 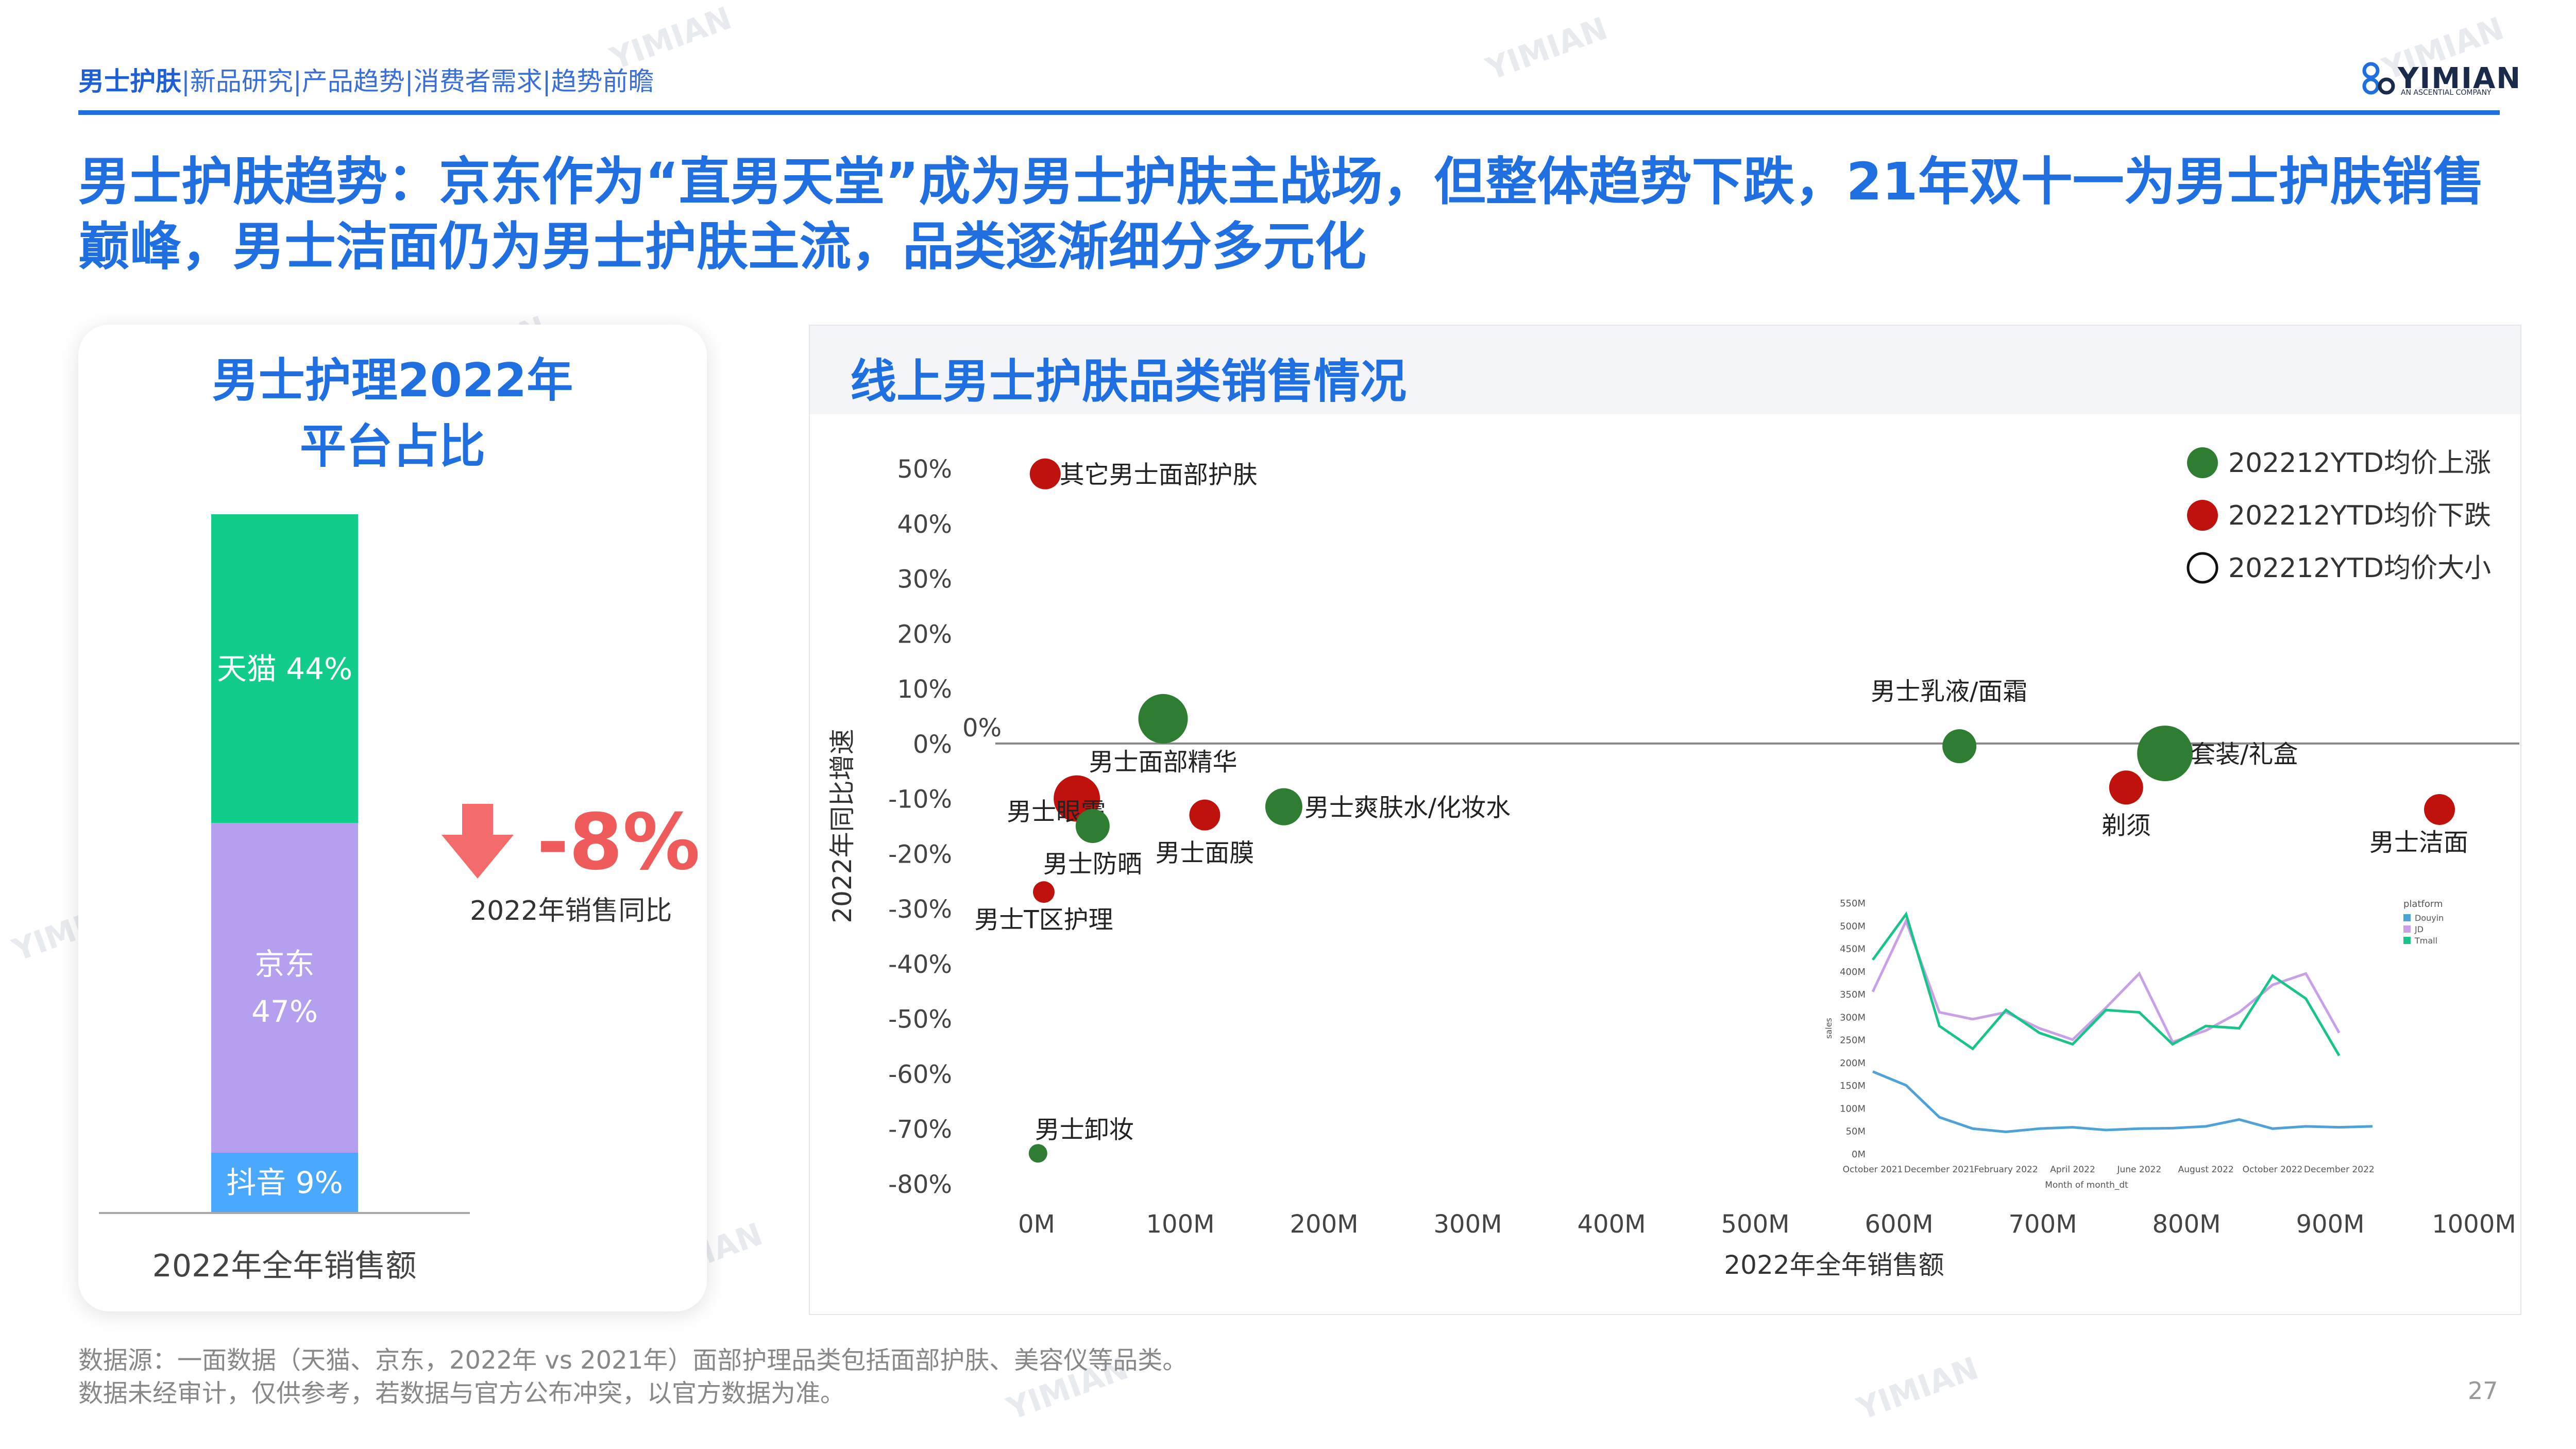 I want to click on inset-legend-label: JD, so click(x=2419, y=929).